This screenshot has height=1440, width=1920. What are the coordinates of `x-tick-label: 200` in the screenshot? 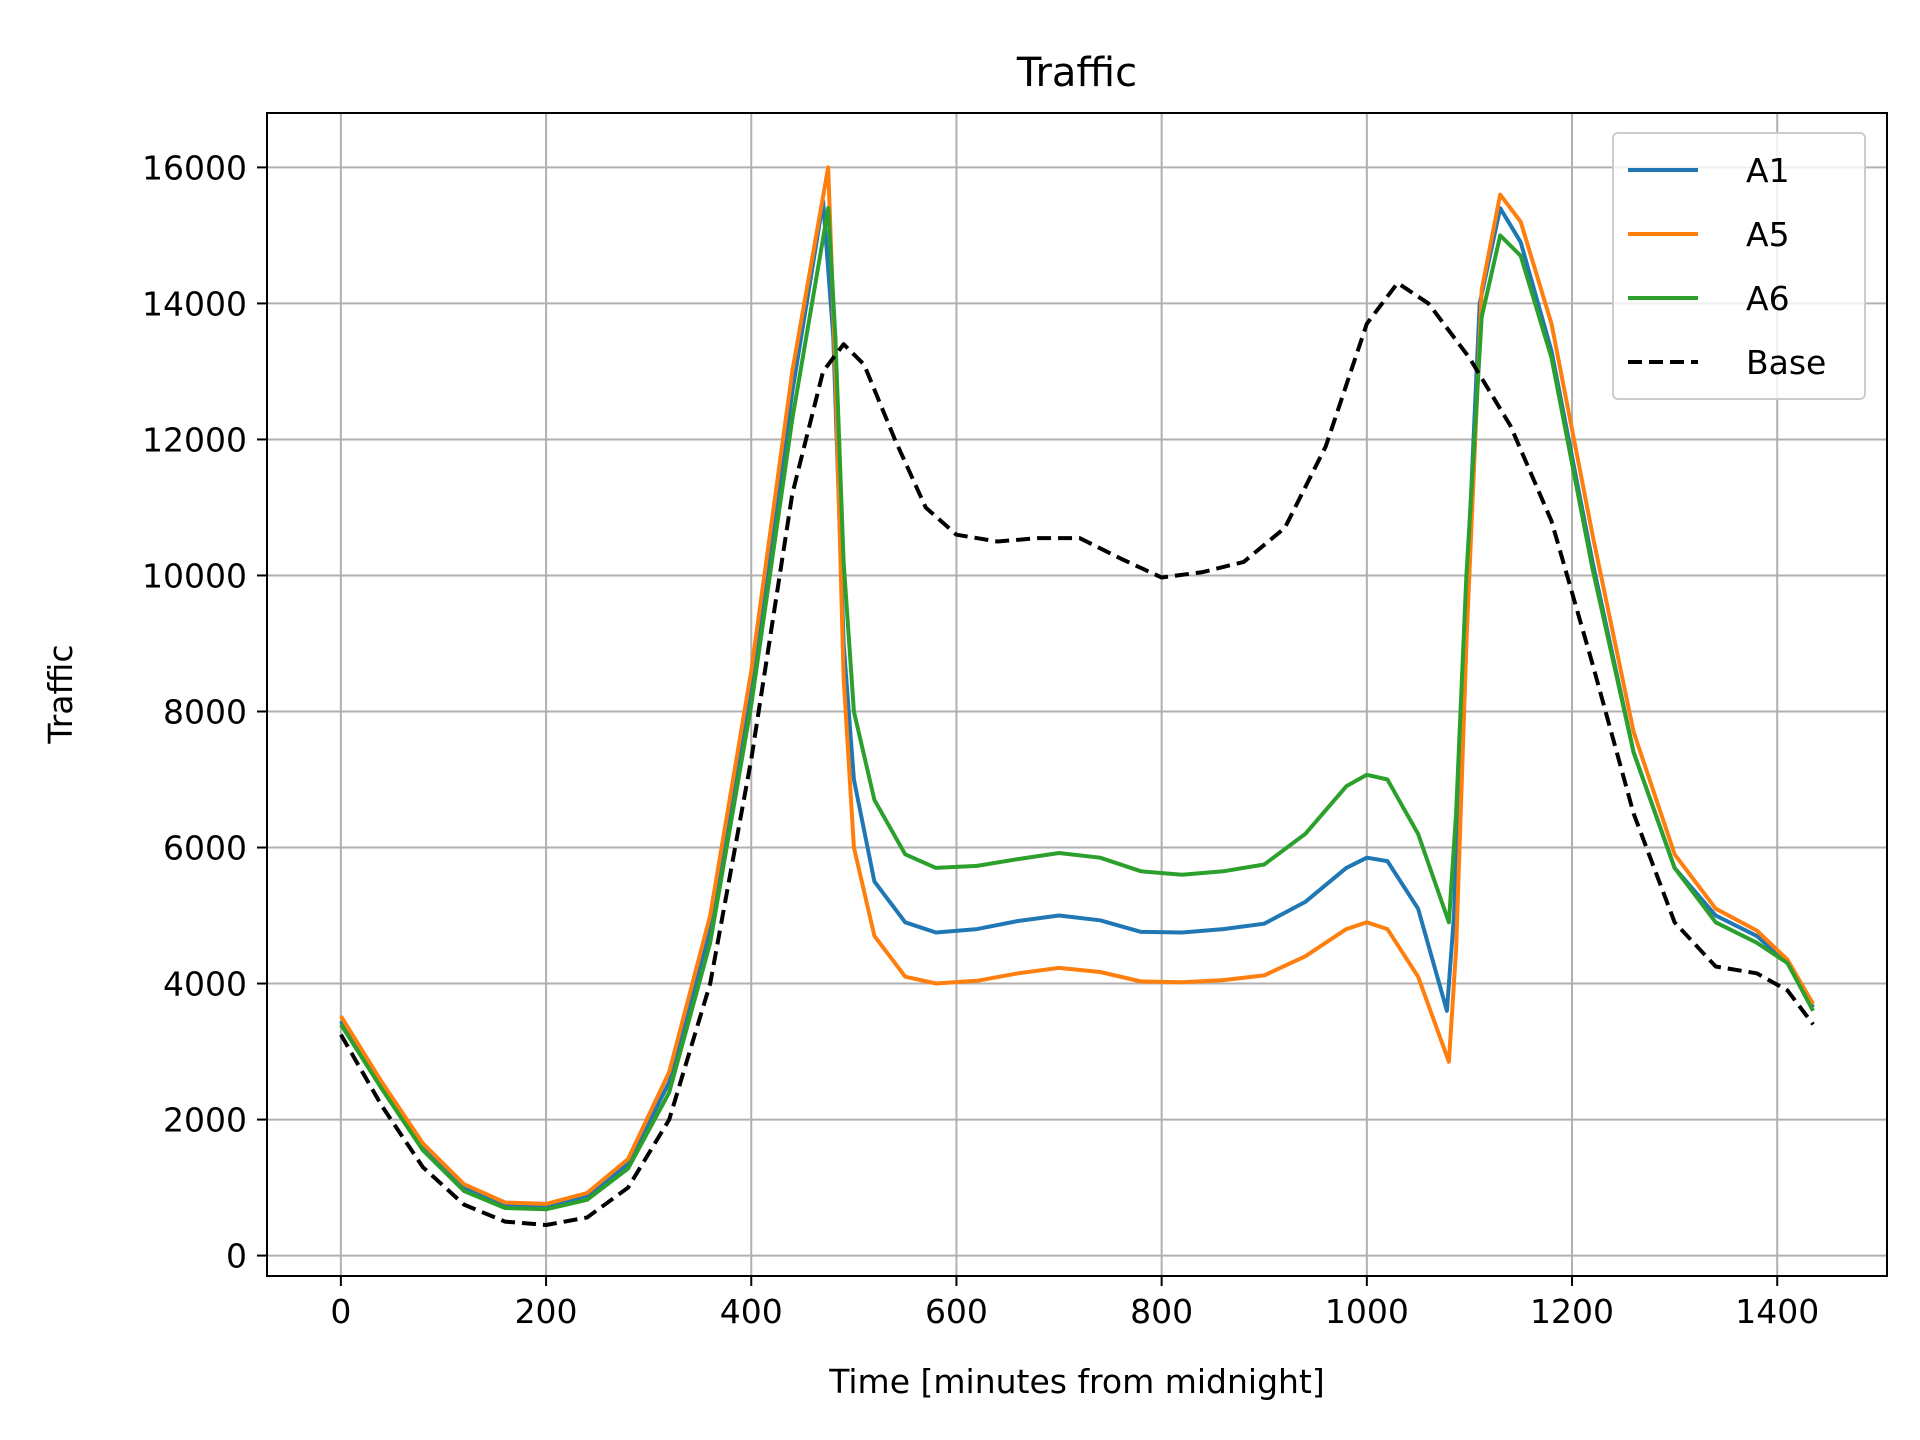 It's located at (546, 1311).